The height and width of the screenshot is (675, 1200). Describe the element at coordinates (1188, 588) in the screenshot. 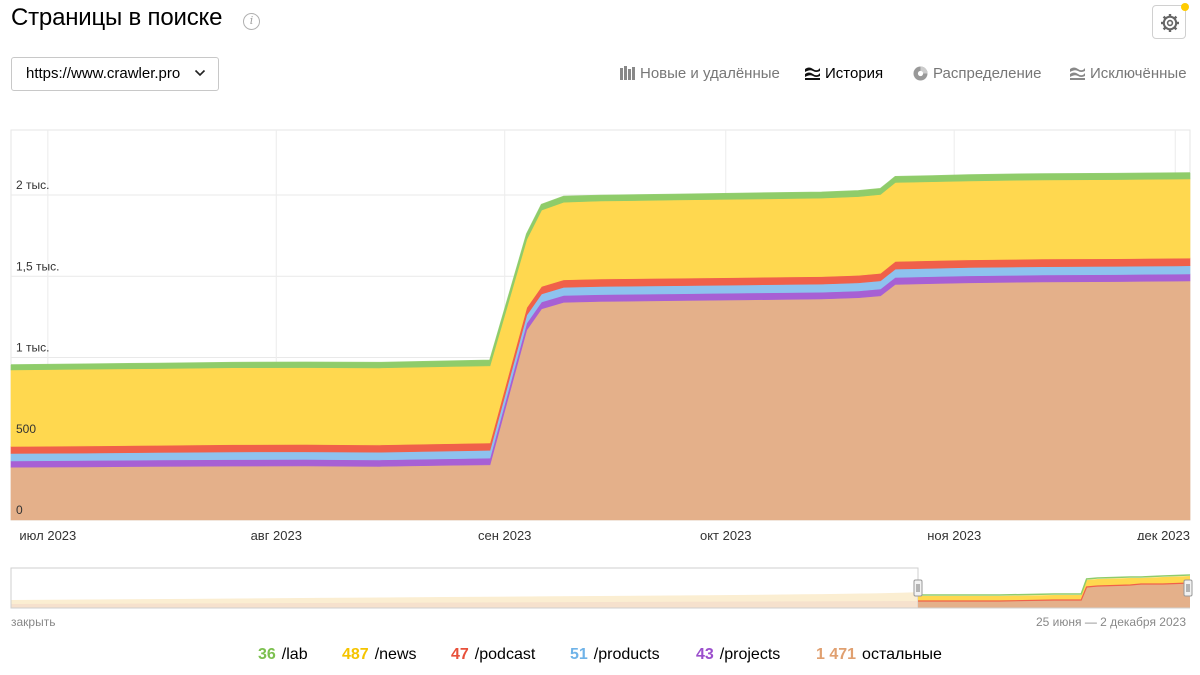

I see `navigator-handle-right` at that location.